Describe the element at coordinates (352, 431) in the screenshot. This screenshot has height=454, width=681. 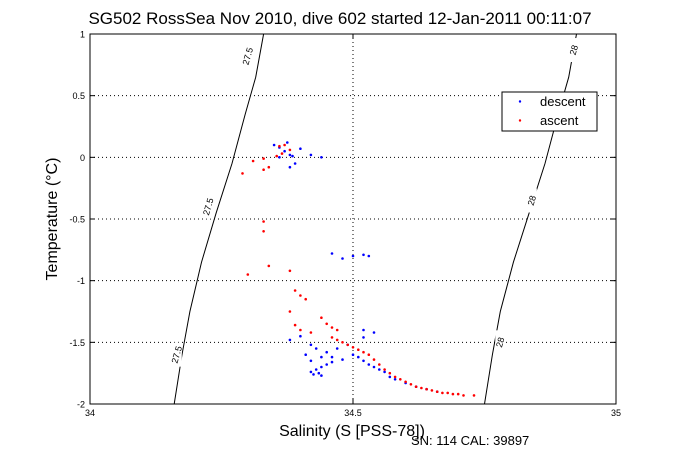
I see `x-axis-label: Salinity (S [PSS-78])` at that location.